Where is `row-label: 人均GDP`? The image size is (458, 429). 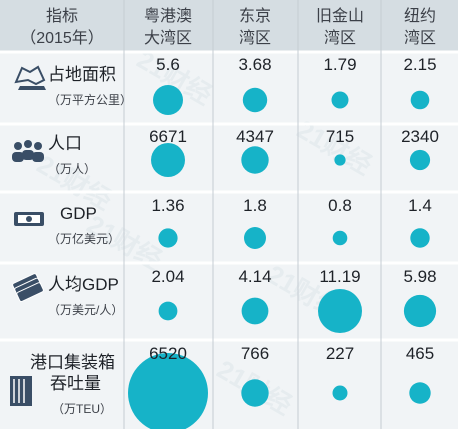 row-label: 人均GDP is located at coordinates (83, 284).